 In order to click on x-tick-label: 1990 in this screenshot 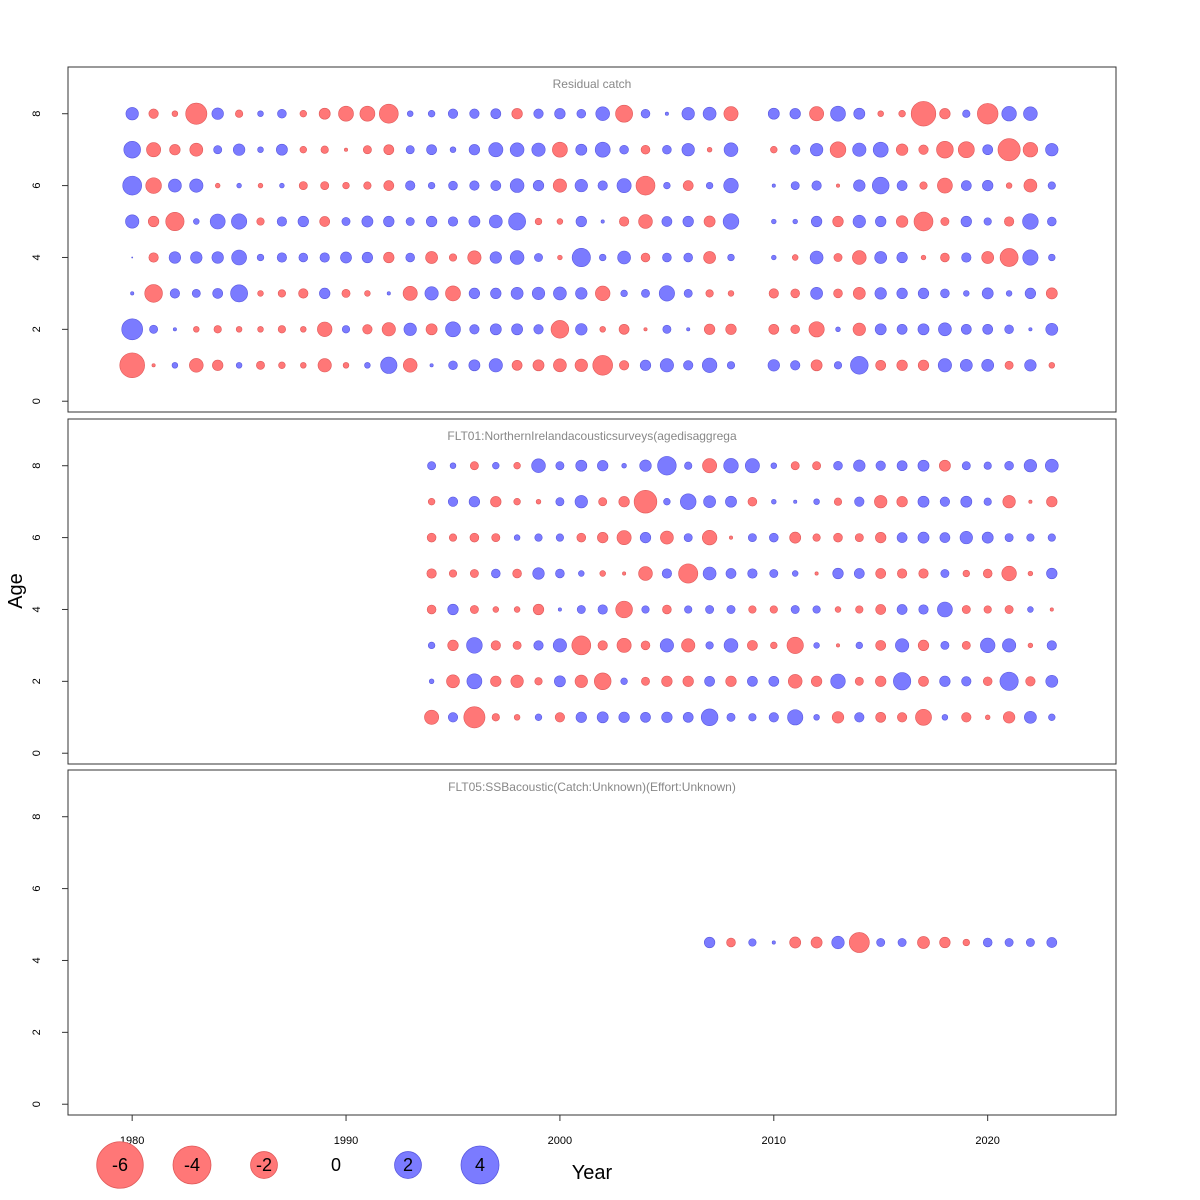, I will do `click(346, 1141)`.